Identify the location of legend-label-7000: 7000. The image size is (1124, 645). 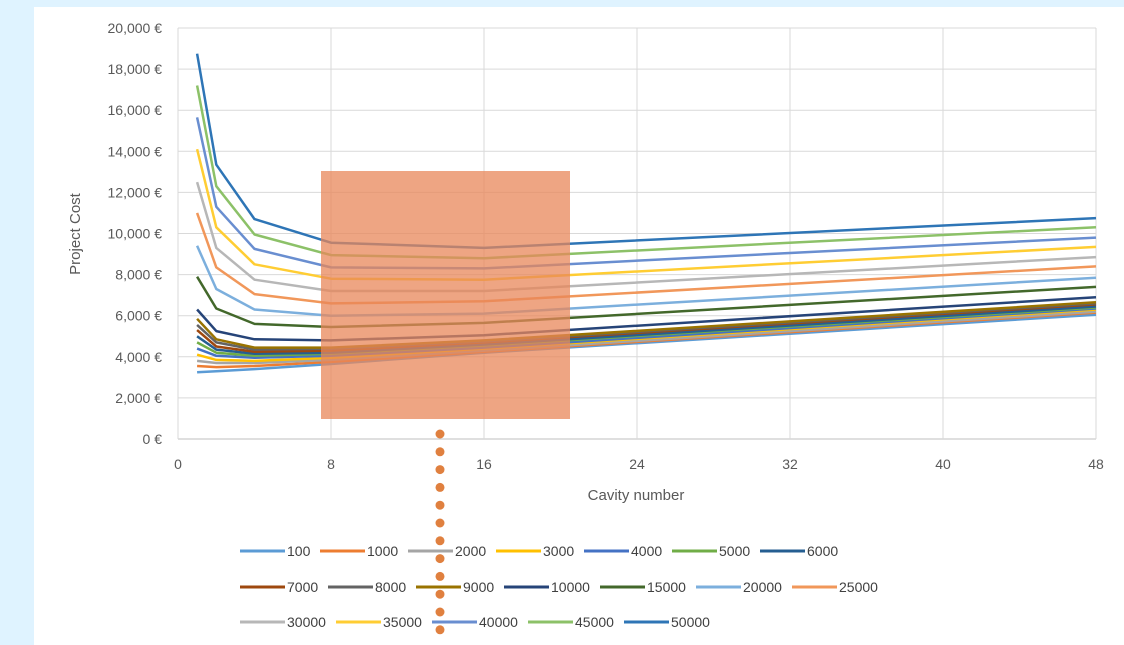
(302, 587).